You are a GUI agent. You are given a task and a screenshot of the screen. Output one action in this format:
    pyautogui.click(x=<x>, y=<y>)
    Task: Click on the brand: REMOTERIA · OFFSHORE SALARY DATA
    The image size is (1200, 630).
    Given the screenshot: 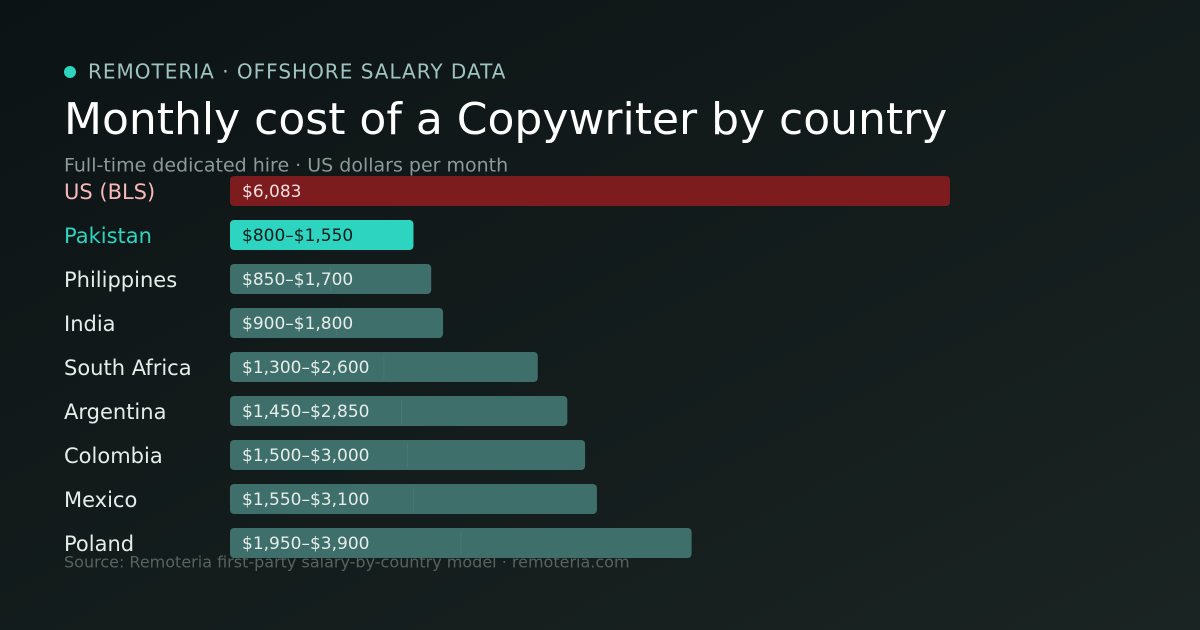 What is the action you would take?
    pyautogui.click(x=297, y=72)
    